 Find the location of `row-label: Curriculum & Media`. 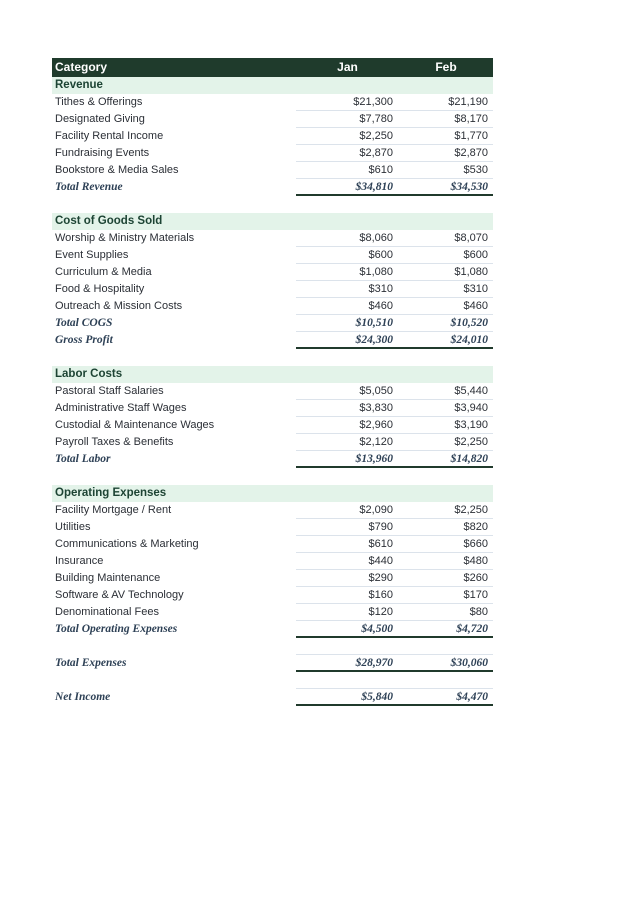

row-label: Curriculum & Media is located at coordinates (103, 272).